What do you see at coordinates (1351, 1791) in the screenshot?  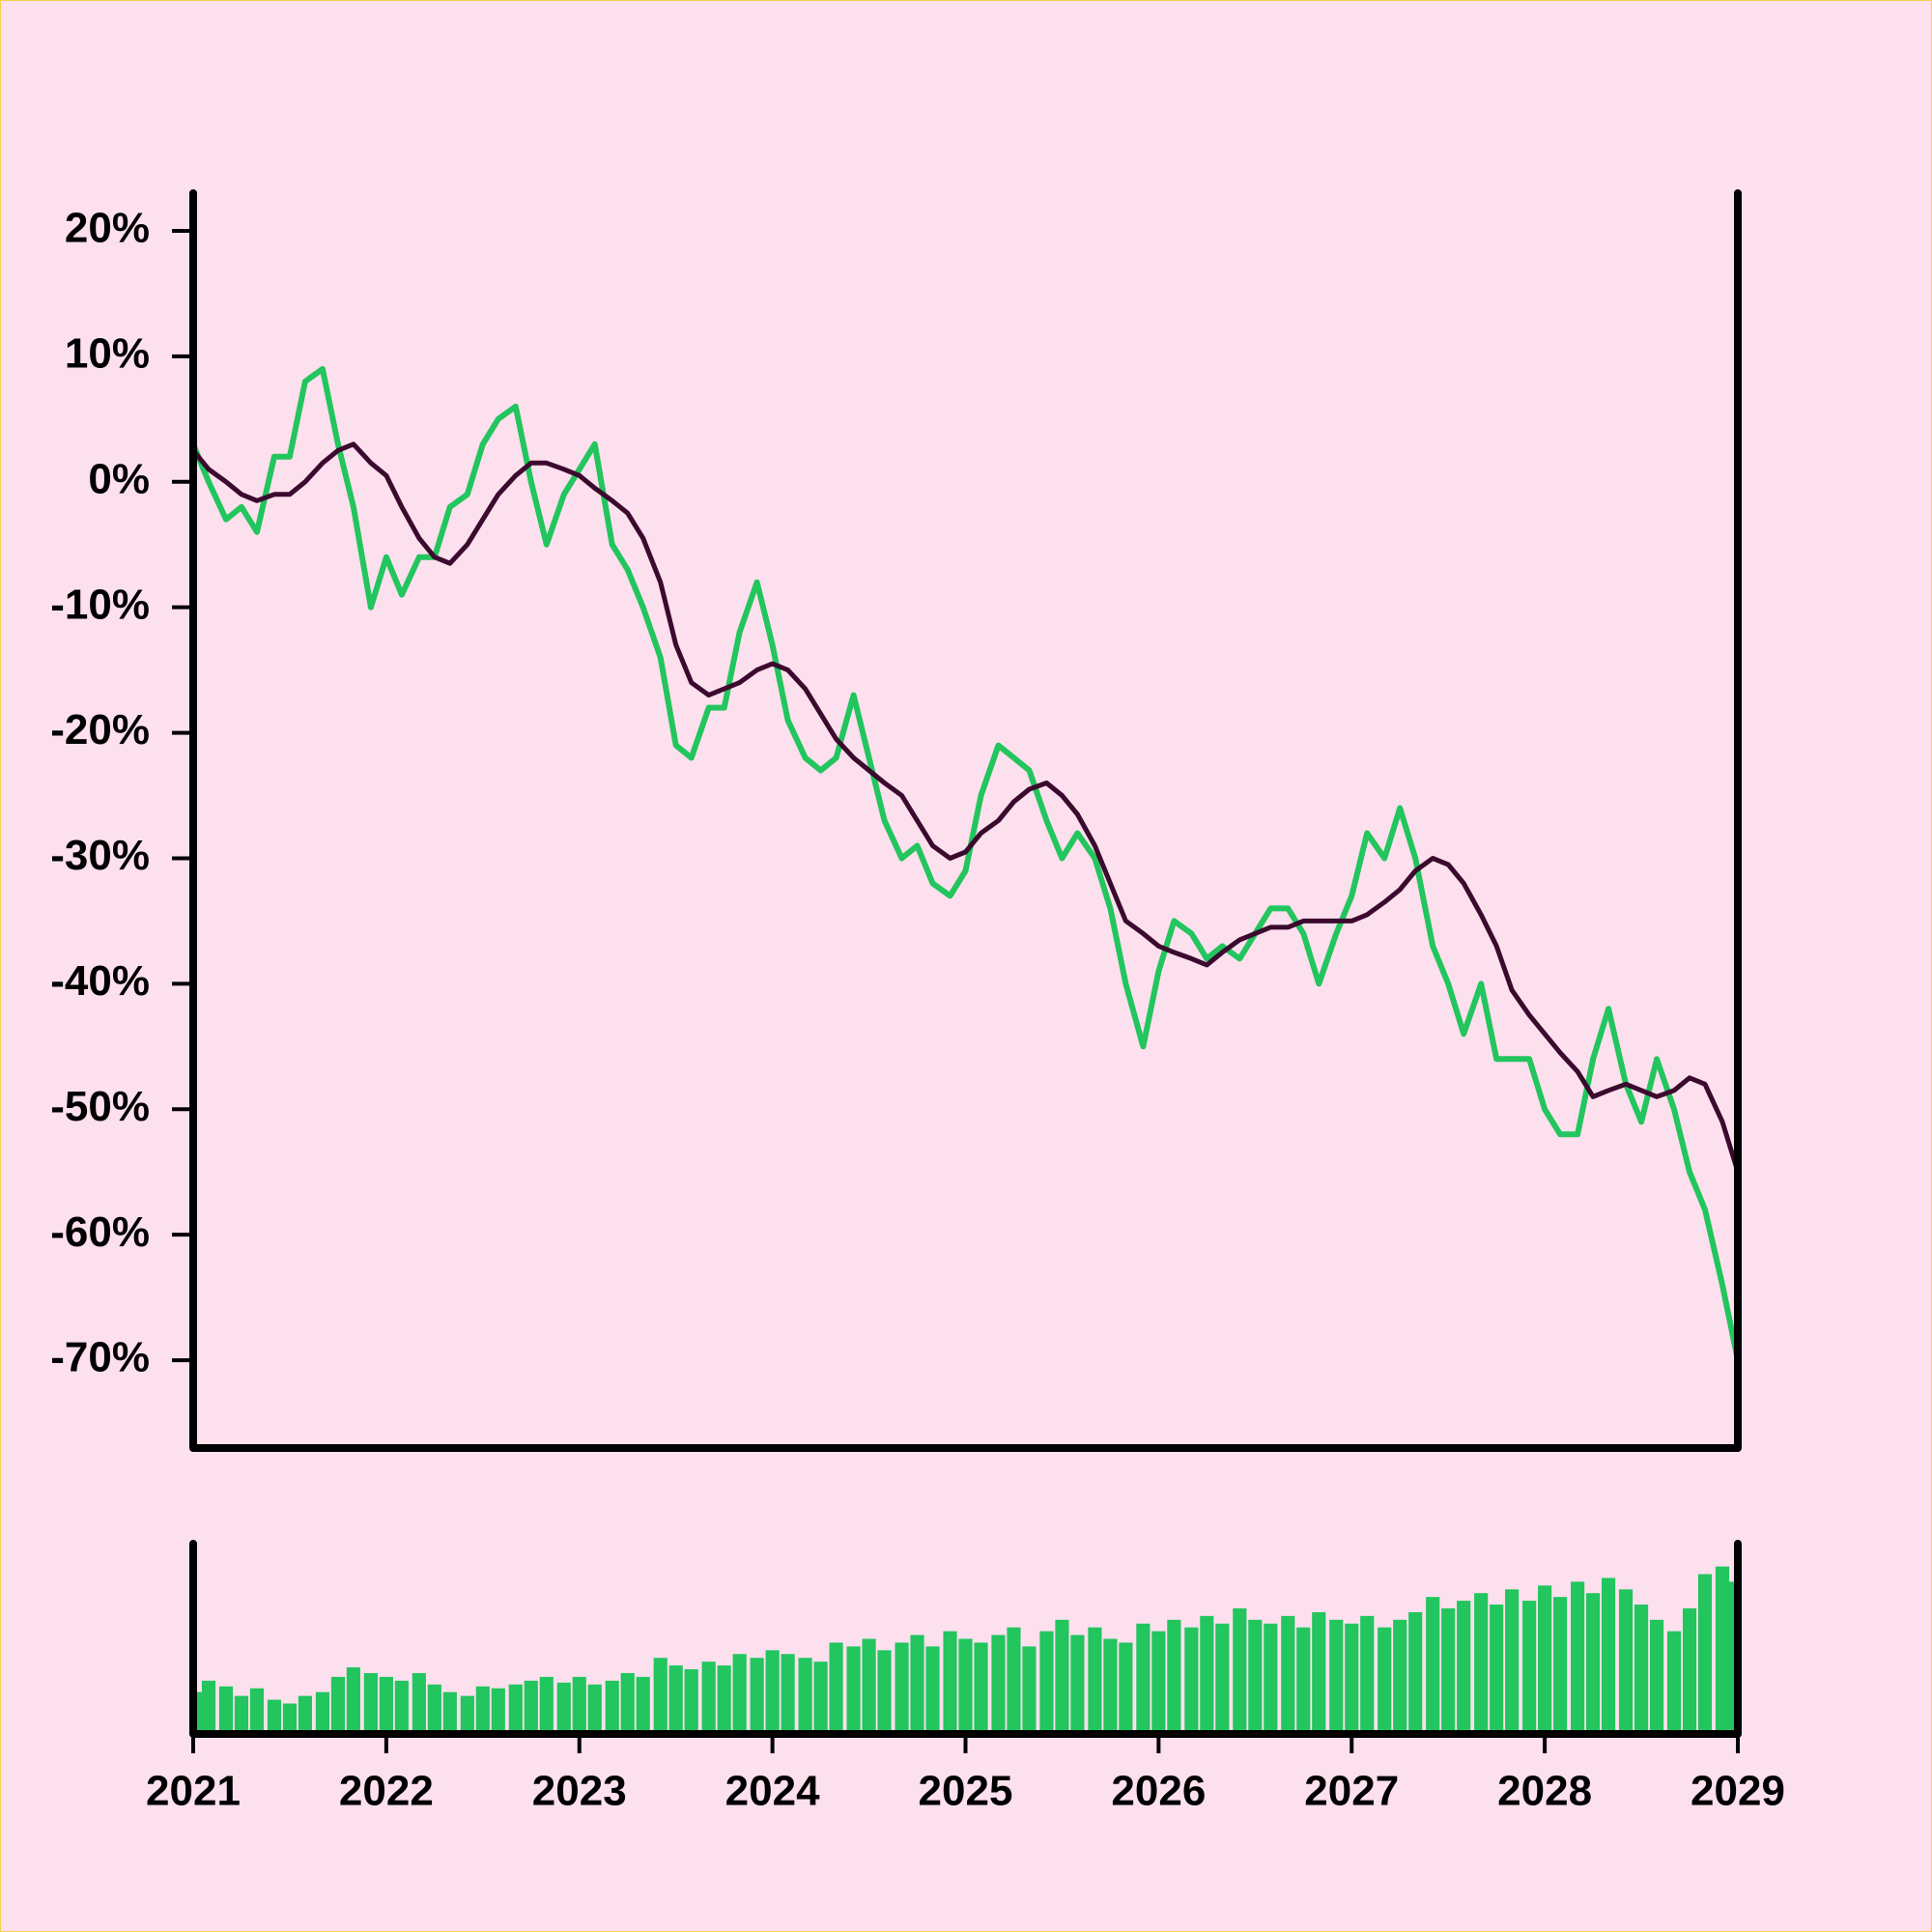 I see `x-tick-label: 2027` at bounding box center [1351, 1791].